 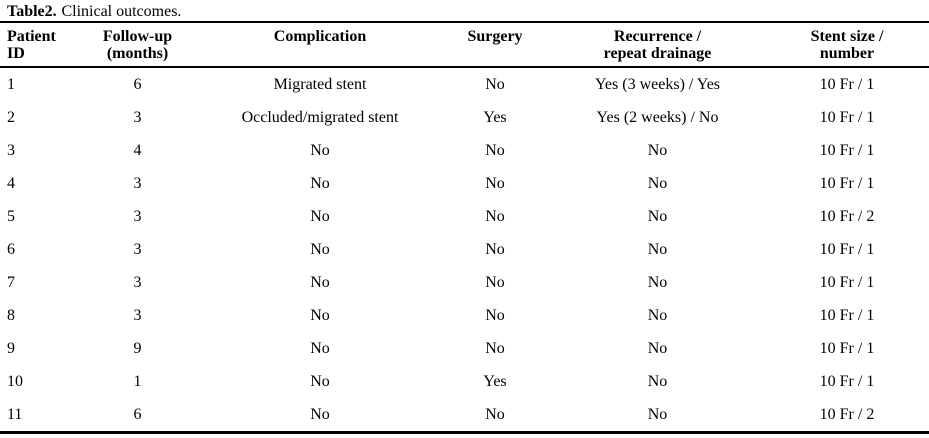 What do you see at coordinates (464, 183) in the screenshot?
I see `table-row: 4 3 No No No 10 Fr / 1` at bounding box center [464, 183].